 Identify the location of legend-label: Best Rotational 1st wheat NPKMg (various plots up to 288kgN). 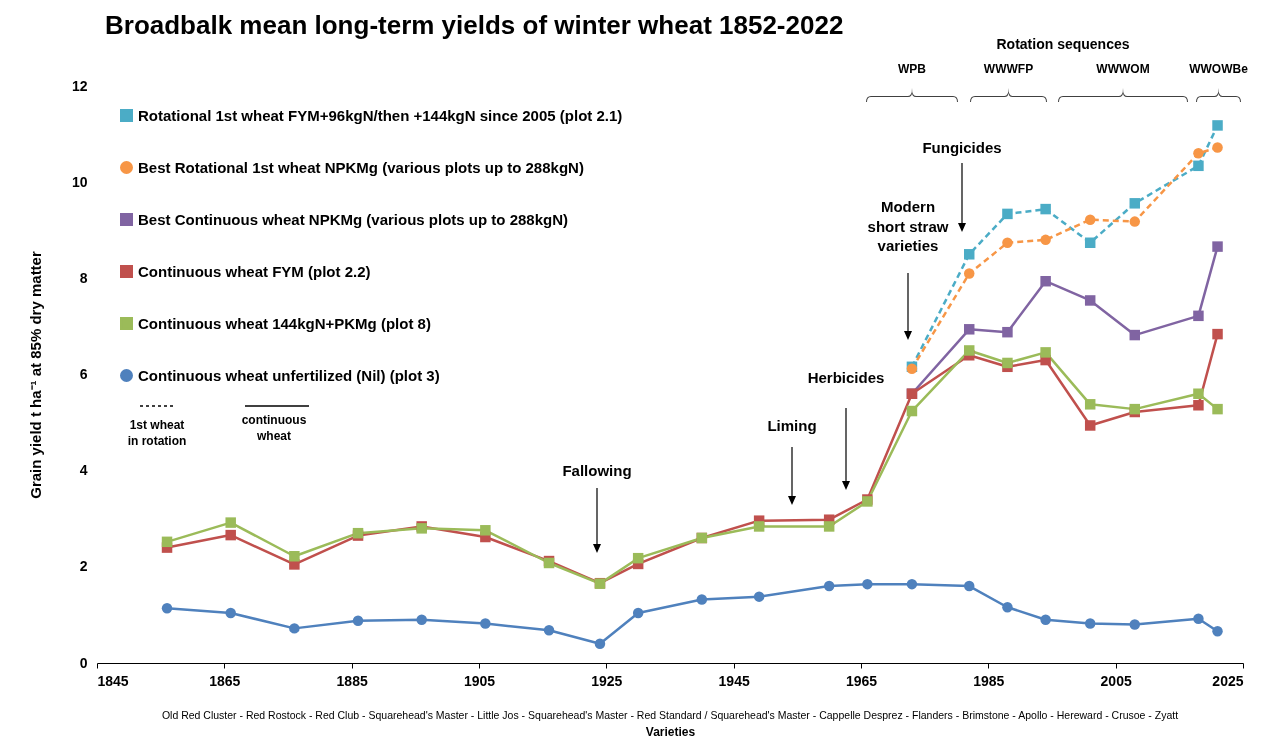
(361, 167).